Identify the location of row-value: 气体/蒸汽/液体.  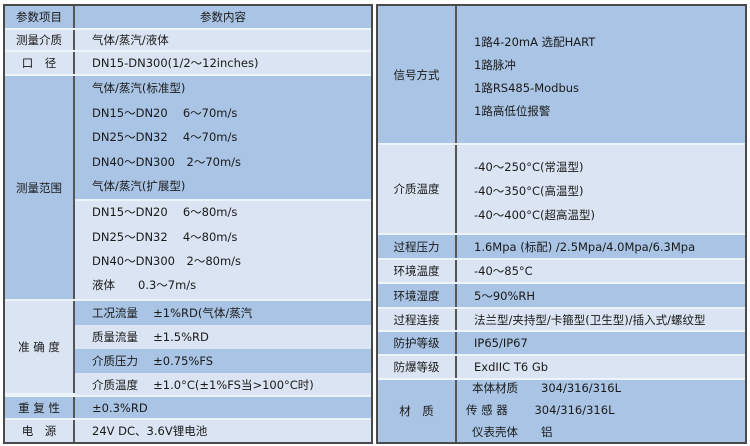
(130, 40).